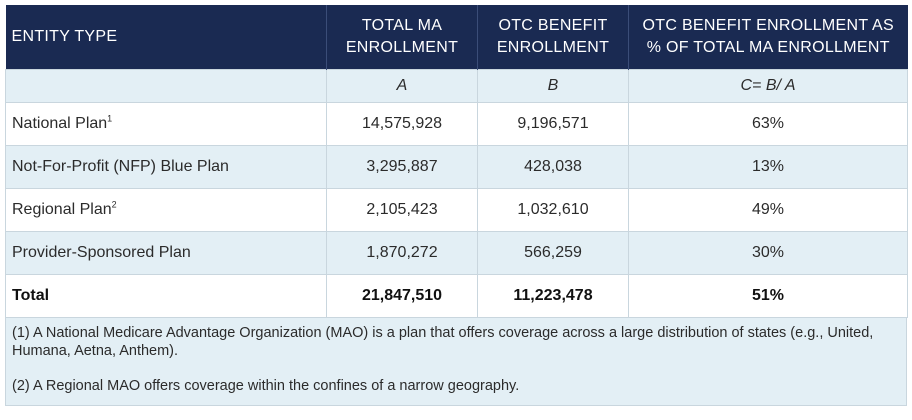 This screenshot has height=420, width=912. I want to click on pct-cell: 13%, so click(768, 166).